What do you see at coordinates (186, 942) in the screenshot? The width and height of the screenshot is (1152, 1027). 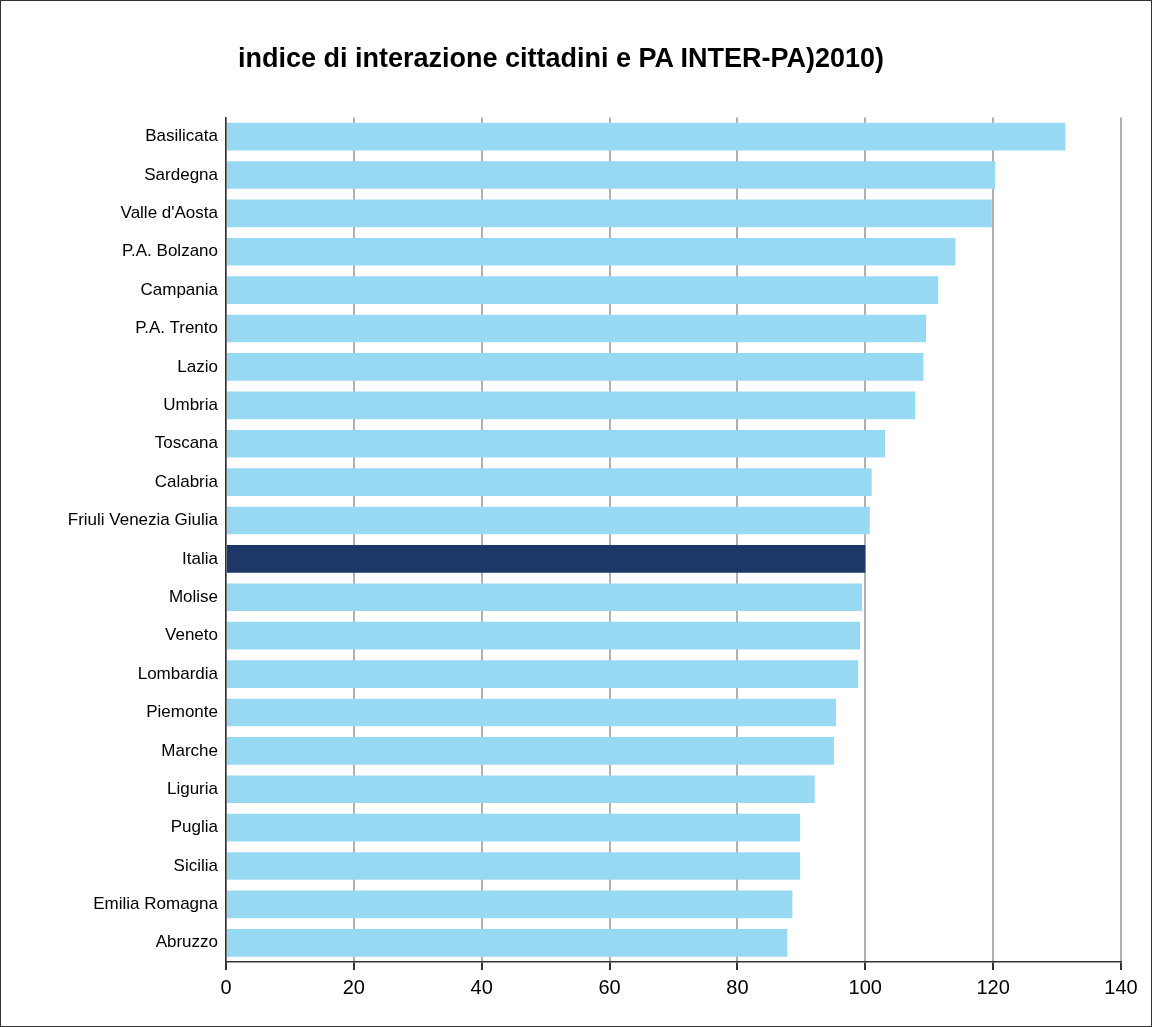 I see `y-tick-label: Abruzzo` at bounding box center [186, 942].